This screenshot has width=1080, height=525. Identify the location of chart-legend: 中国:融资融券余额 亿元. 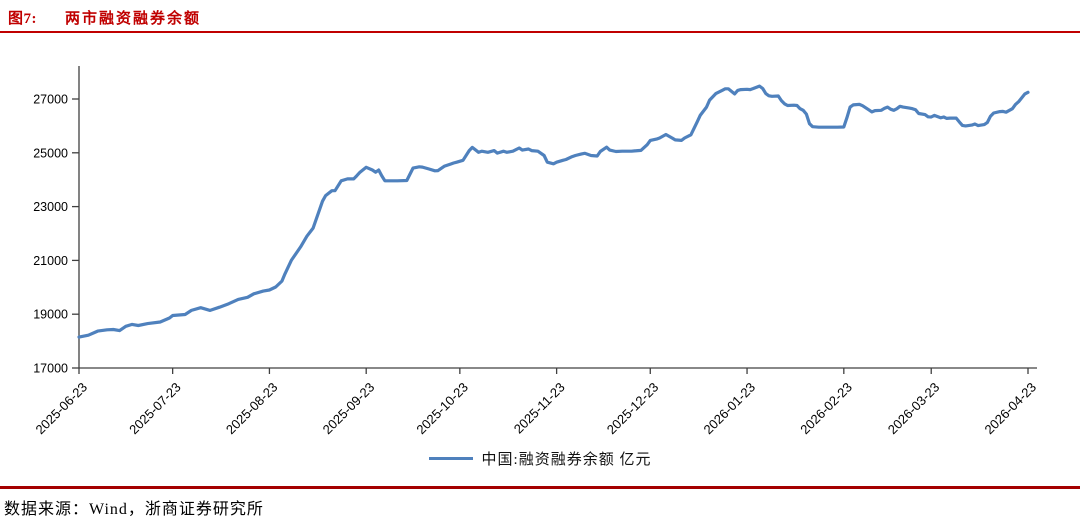
(540, 458).